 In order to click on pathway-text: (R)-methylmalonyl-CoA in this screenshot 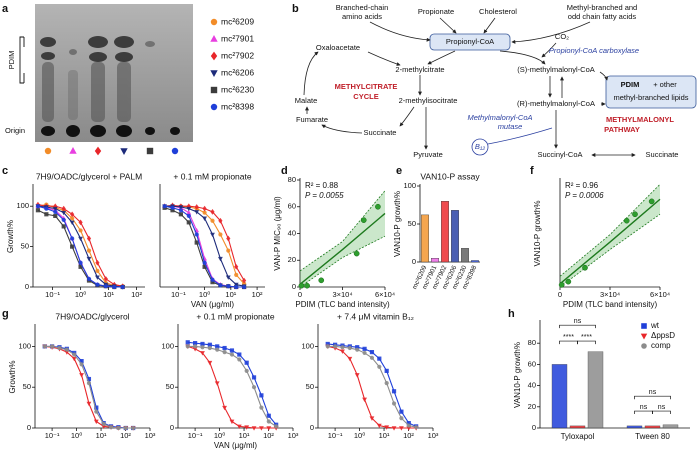, I will do `click(556, 103)`.